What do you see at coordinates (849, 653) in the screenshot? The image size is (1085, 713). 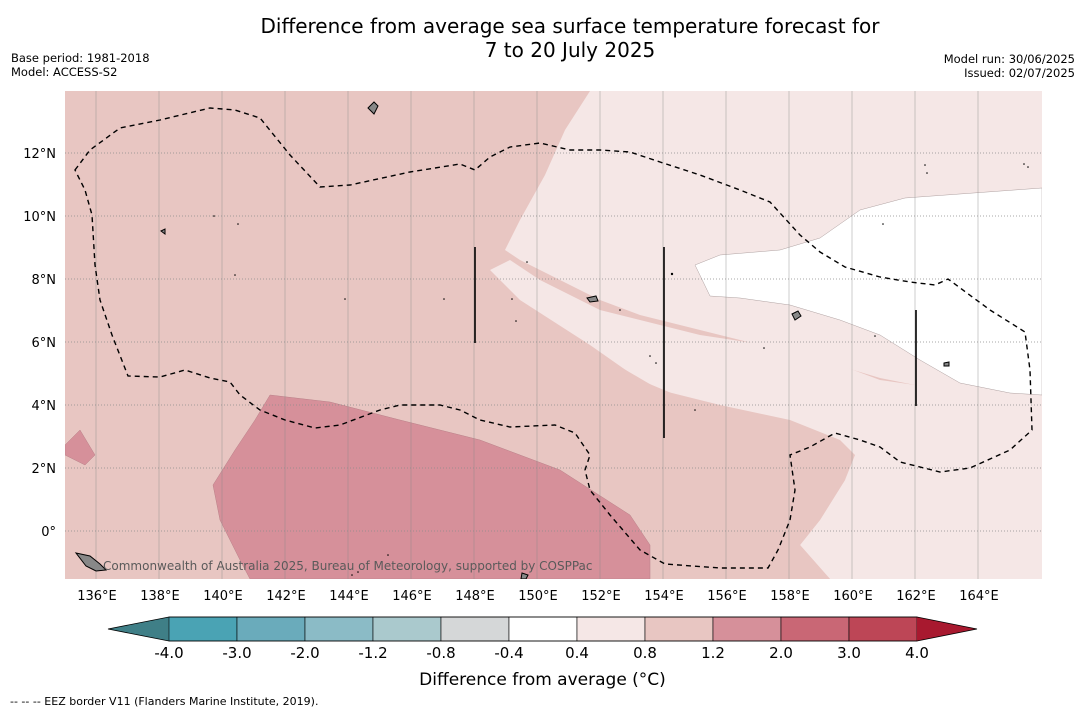 I see `colorbar-tick-label: 3.0` at bounding box center [849, 653].